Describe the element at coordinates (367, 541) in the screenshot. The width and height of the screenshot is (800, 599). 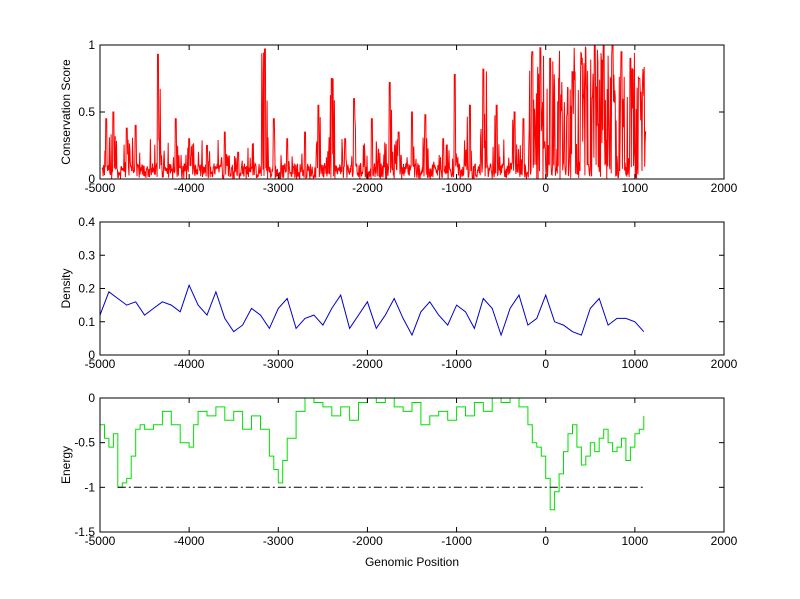
I see `energy-x-tick-label: -2000` at that location.